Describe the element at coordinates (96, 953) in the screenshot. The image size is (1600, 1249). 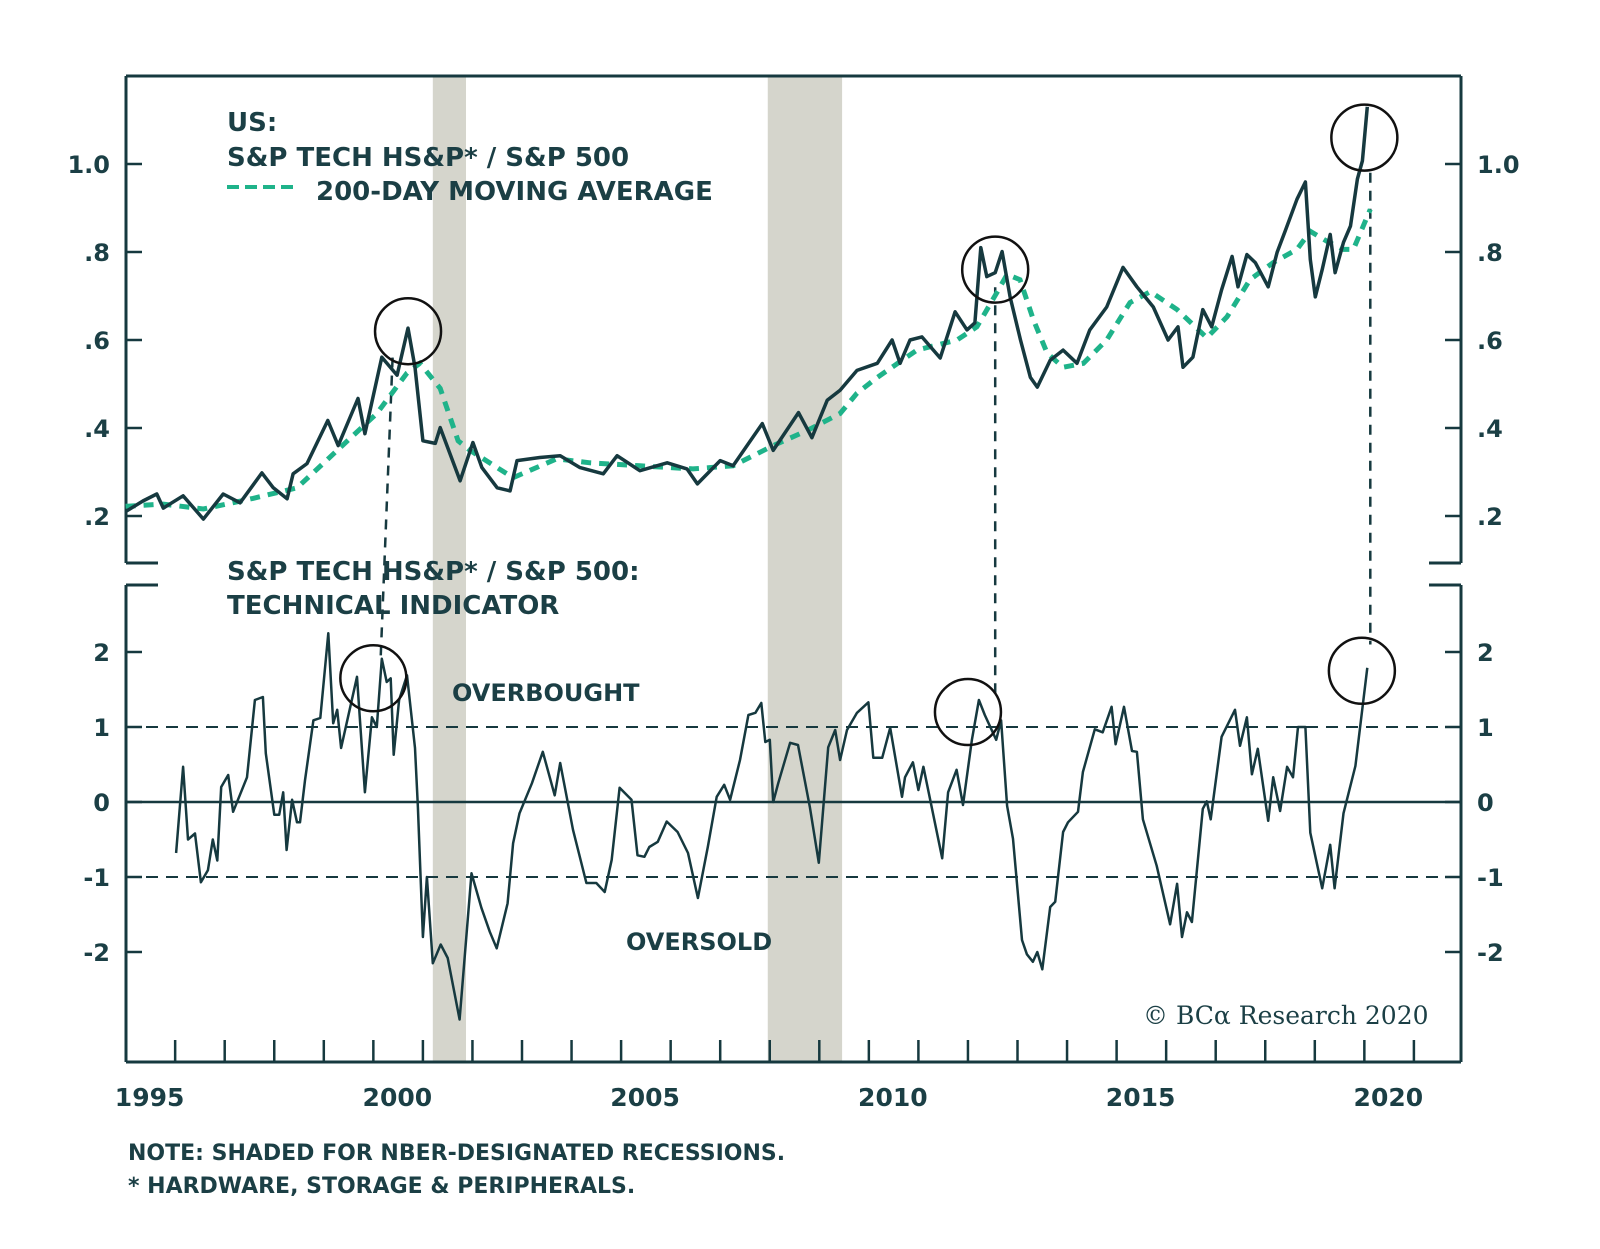
I see `ytick-label-left-bottom: -2` at that location.